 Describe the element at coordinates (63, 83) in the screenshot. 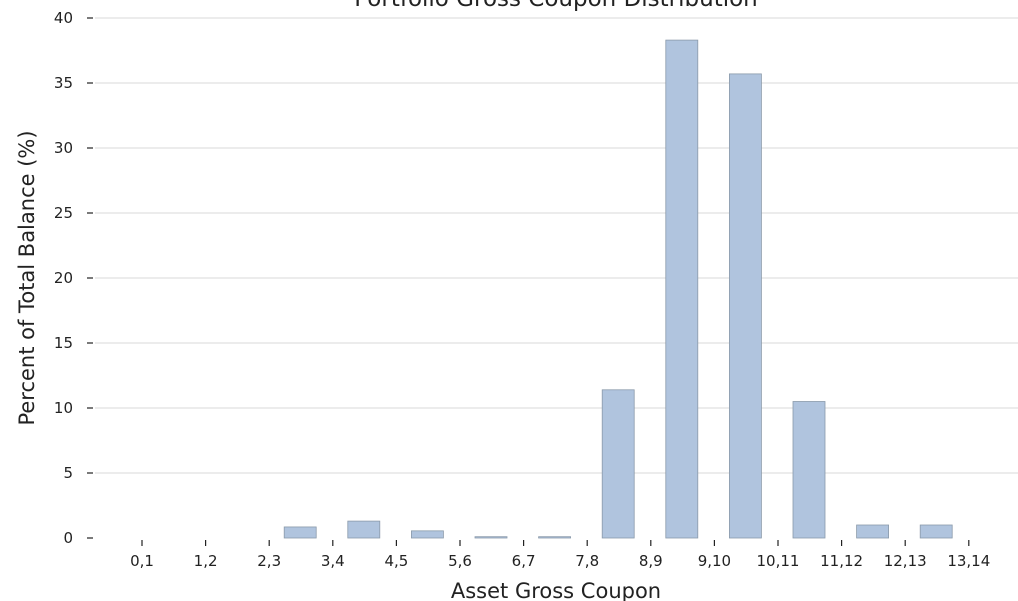

I see `y-tick-label: 35` at that location.